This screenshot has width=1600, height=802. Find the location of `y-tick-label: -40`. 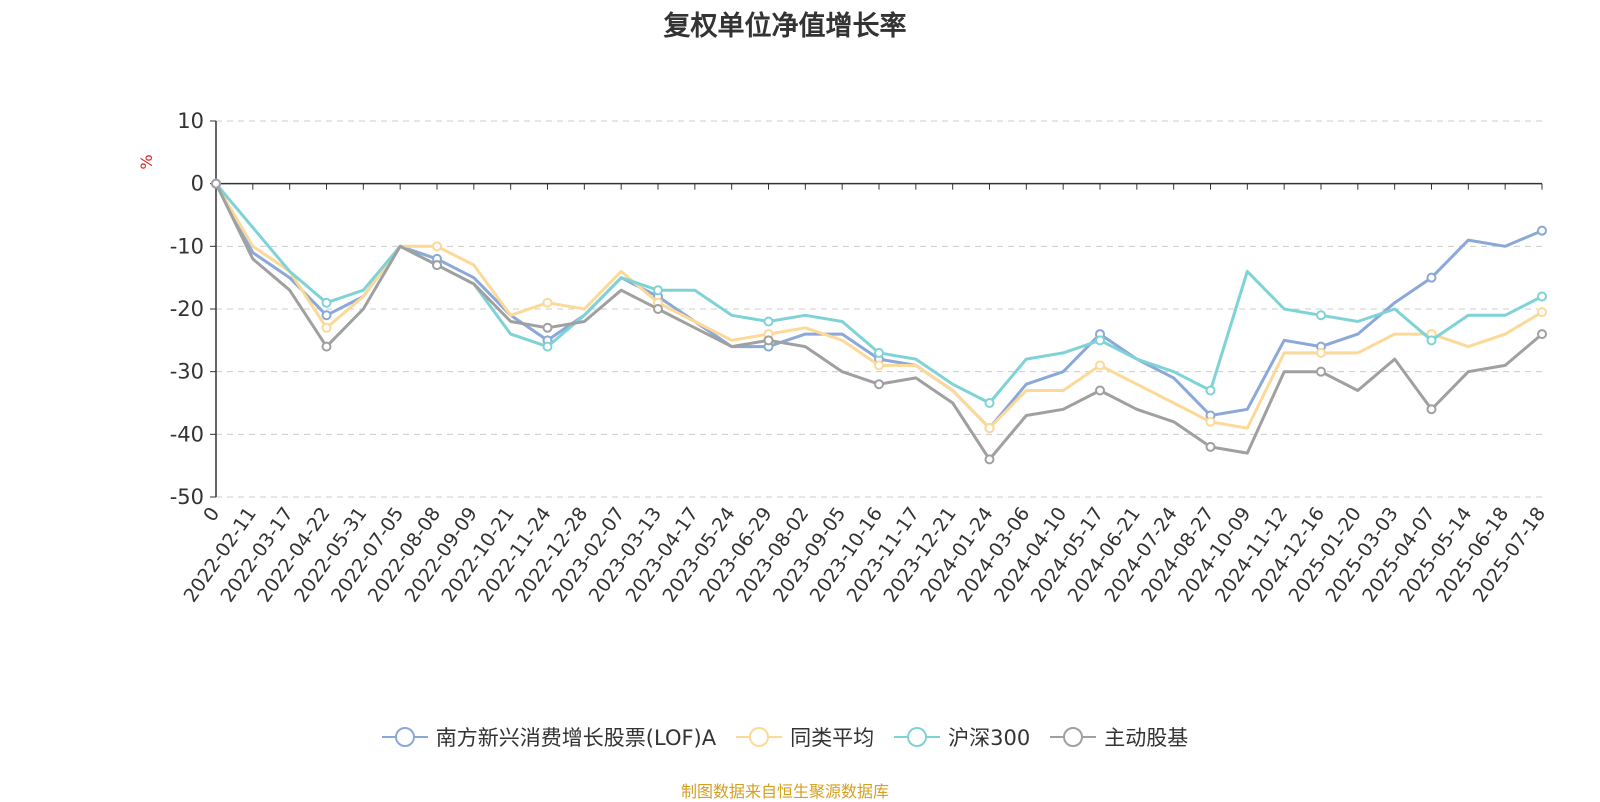

y-tick-label: -40 is located at coordinates (187, 434).